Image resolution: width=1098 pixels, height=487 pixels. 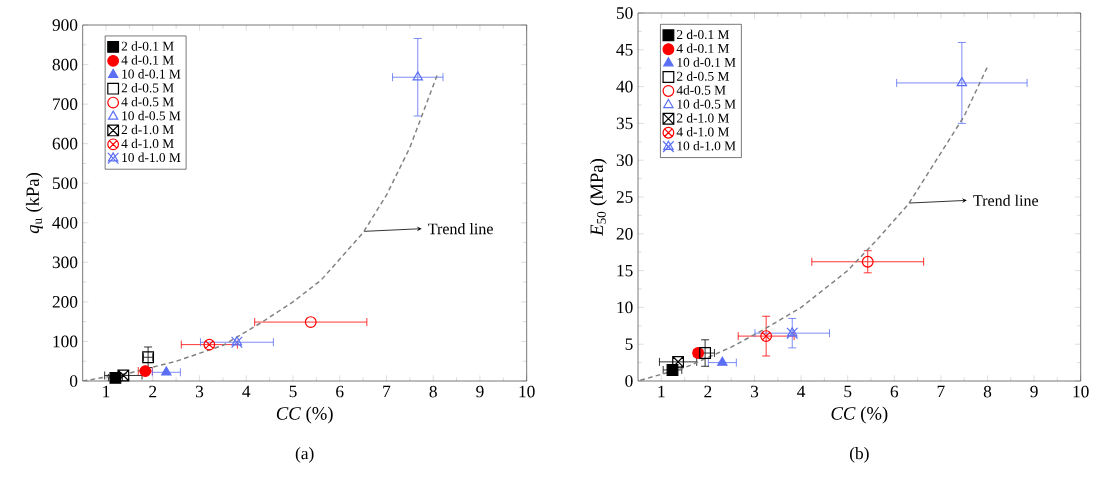 I want to click on y-tick-label: 5, so click(x=629, y=344).